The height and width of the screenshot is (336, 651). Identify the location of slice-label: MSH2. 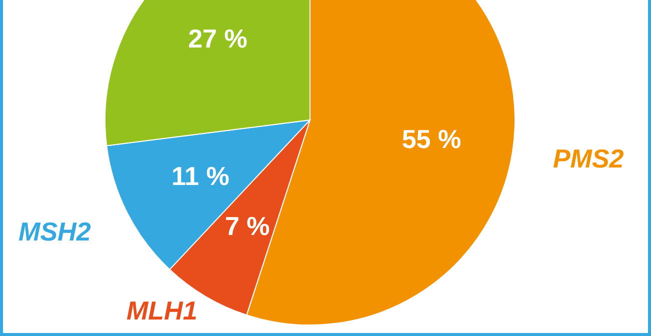
(55, 231).